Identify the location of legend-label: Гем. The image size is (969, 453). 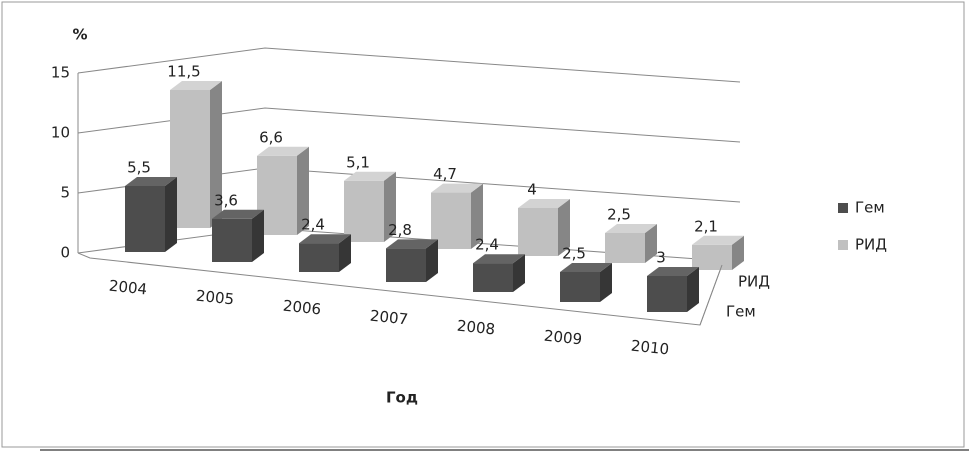
(870, 208).